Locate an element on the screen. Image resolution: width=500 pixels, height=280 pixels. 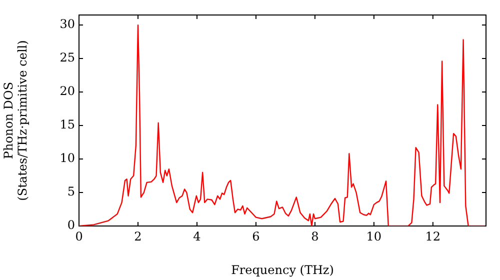
y-tick-label: 0 is located at coordinates (71, 225).